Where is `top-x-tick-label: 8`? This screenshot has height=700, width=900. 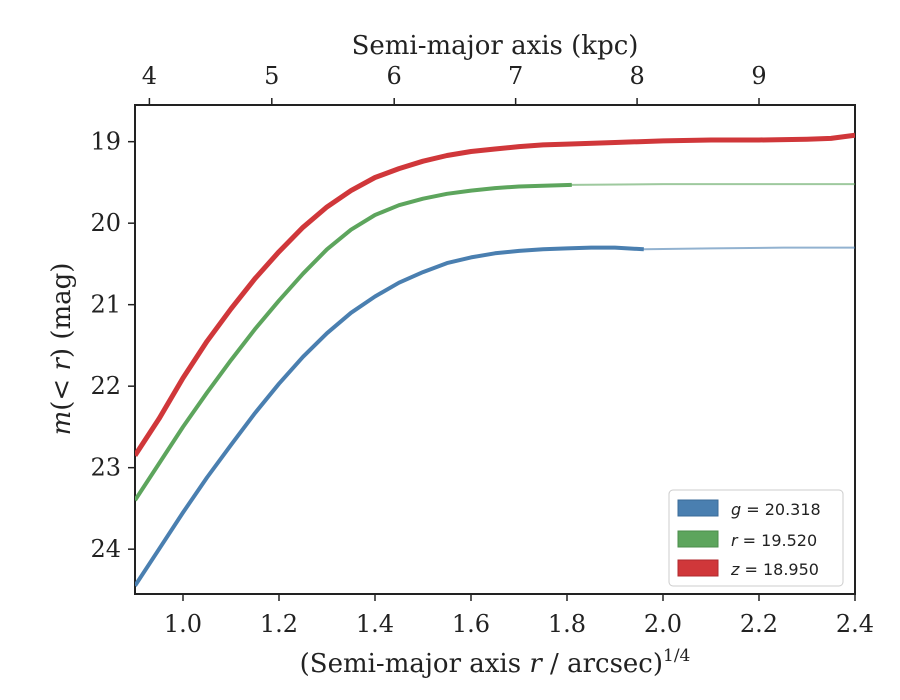 top-x-tick-label: 8 is located at coordinates (636, 76).